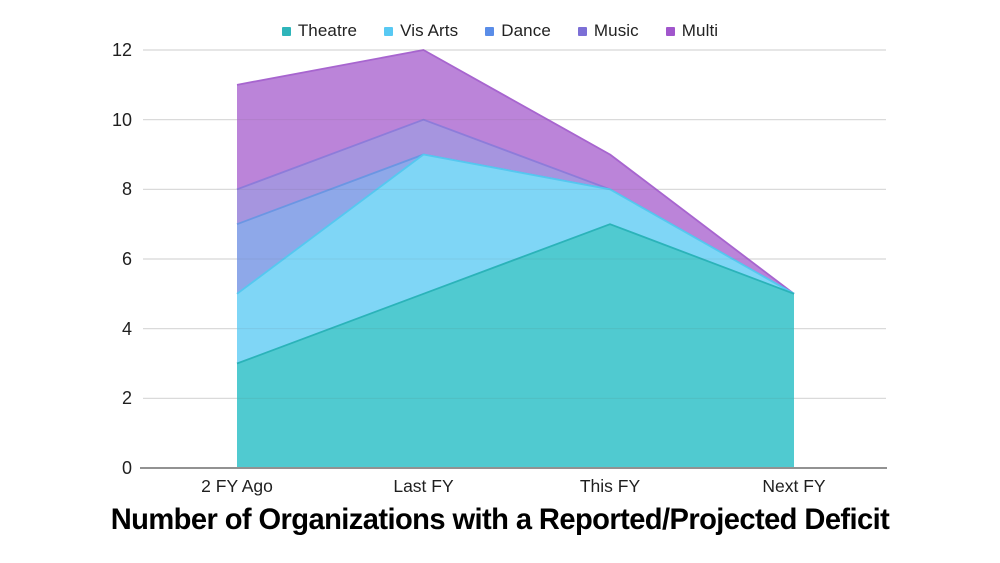  I want to click on x-axis-label-2-fy-ago: 2 FY Ago, so click(237, 486).